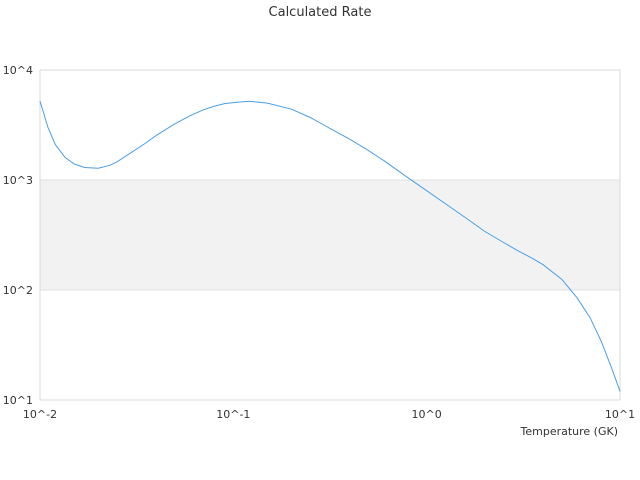 The image size is (640, 480). What do you see at coordinates (320, 12) in the screenshot?
I see `chart-title: Calculated Rate` at bounding box center [320, 12].